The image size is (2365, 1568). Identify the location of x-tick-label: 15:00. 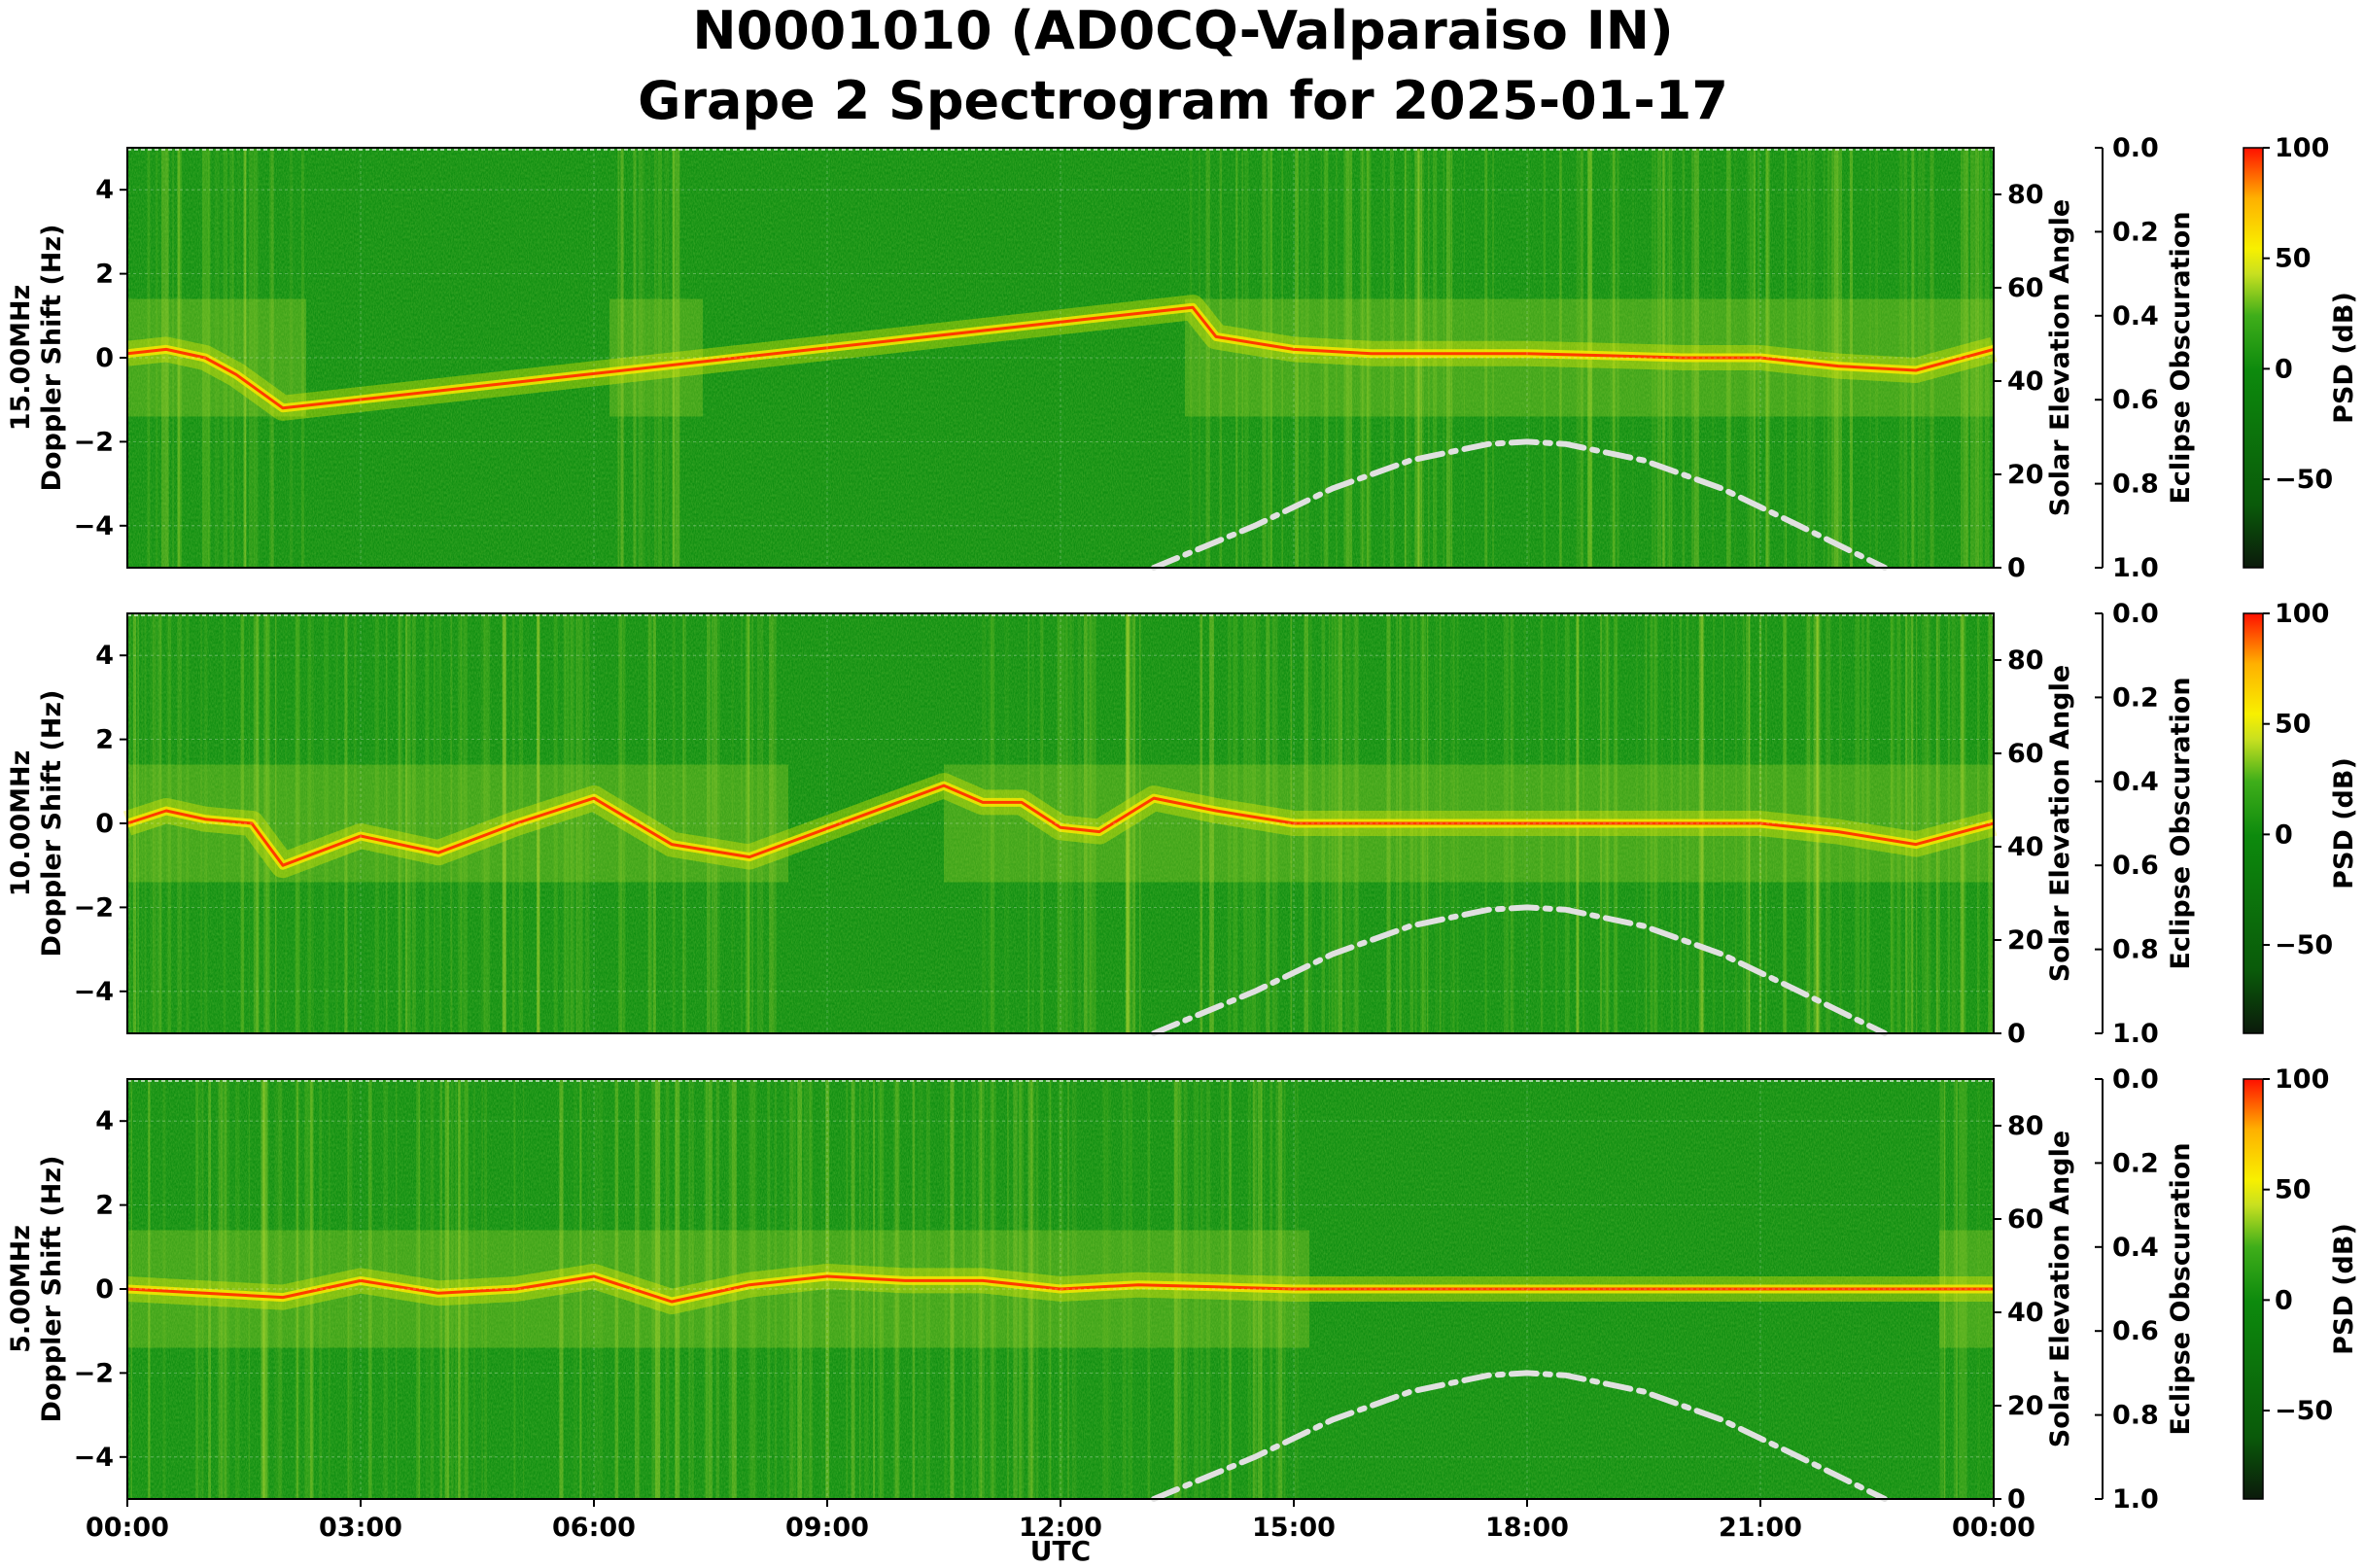
(1294, 1528).